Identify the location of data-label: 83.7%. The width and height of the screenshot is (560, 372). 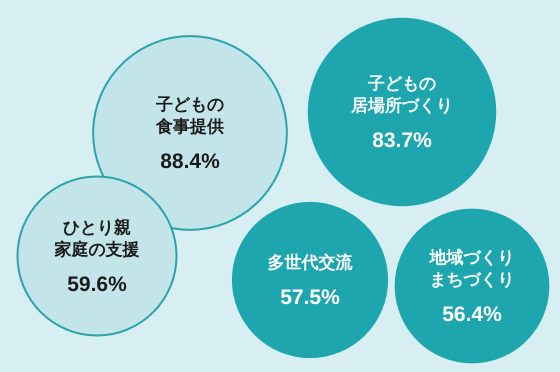
(402, 140).